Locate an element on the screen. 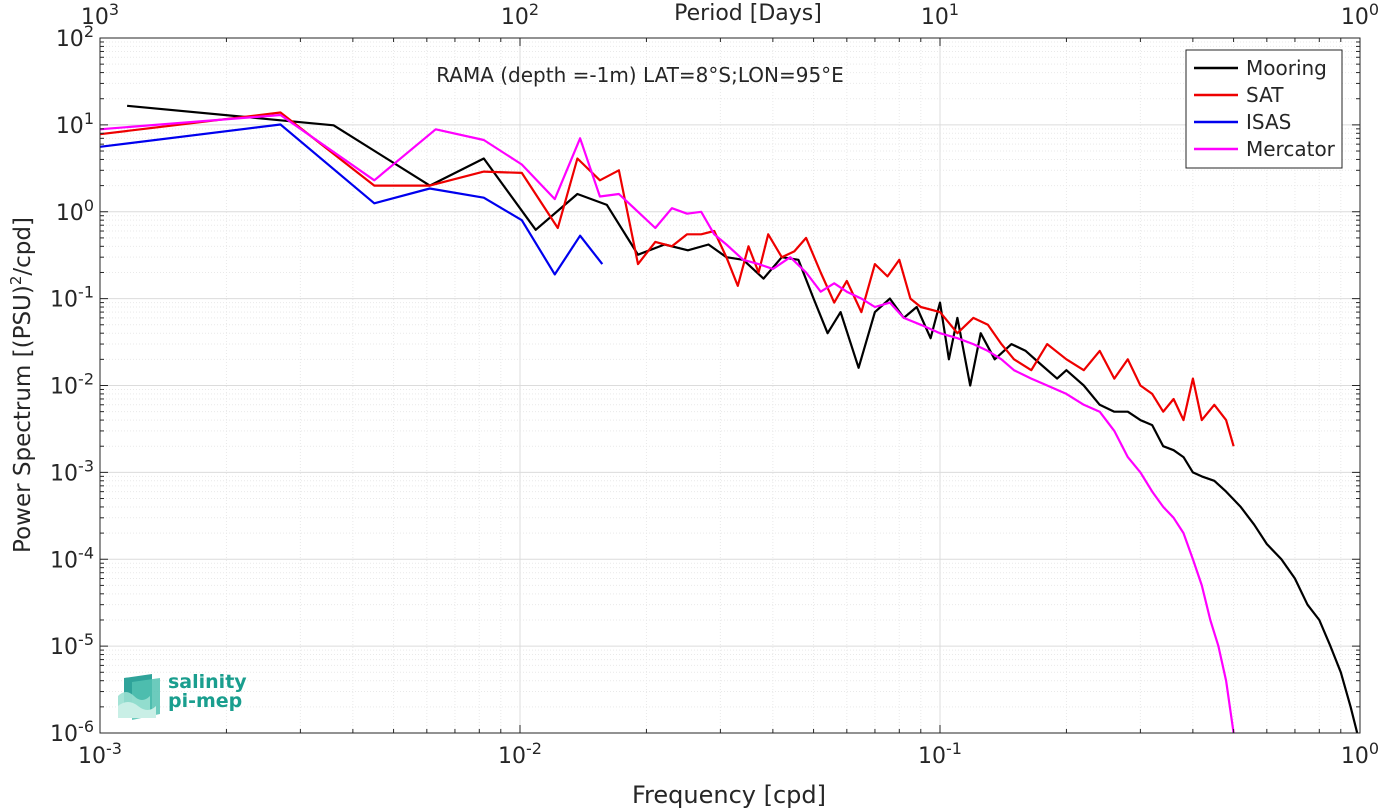 The image size is (1383, 809). y-tick-label: 10⁻⁴ is located at coordinates (72, 558).